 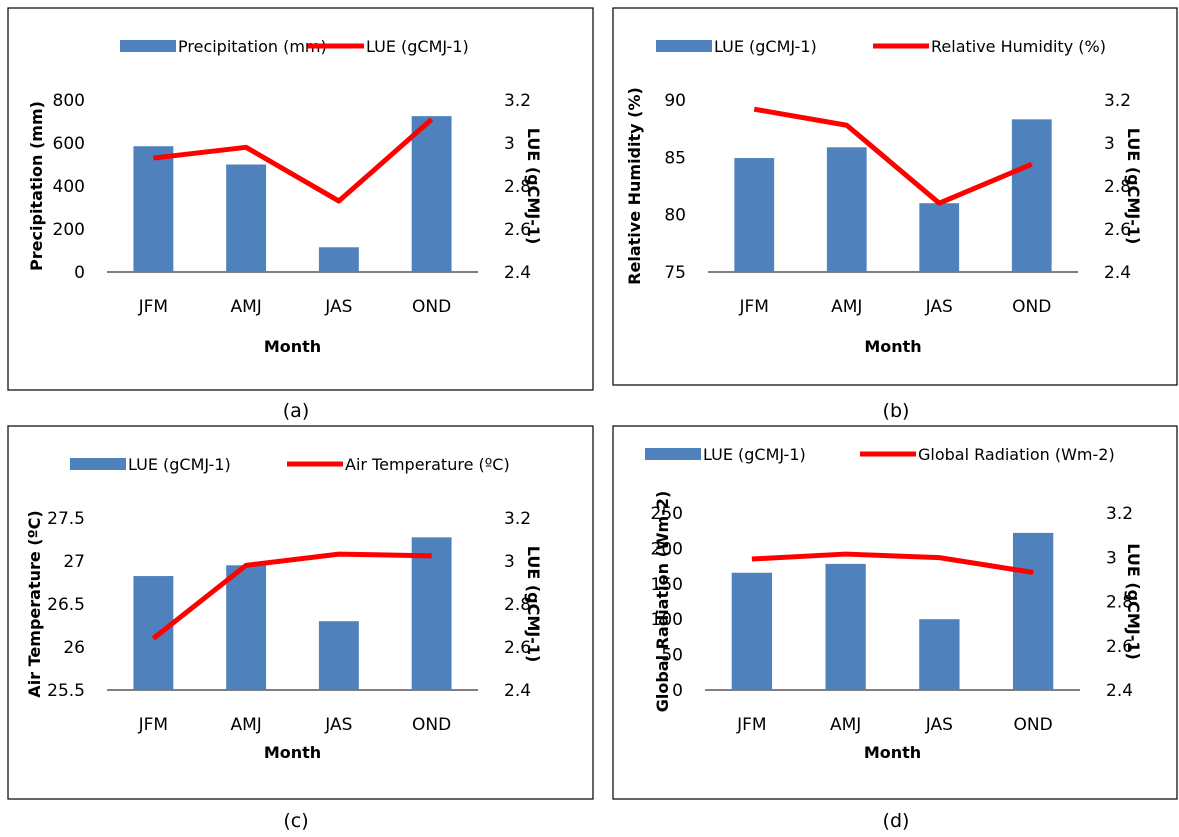 I want to click on y-tick-label: 100, so click(x=667, y=620).